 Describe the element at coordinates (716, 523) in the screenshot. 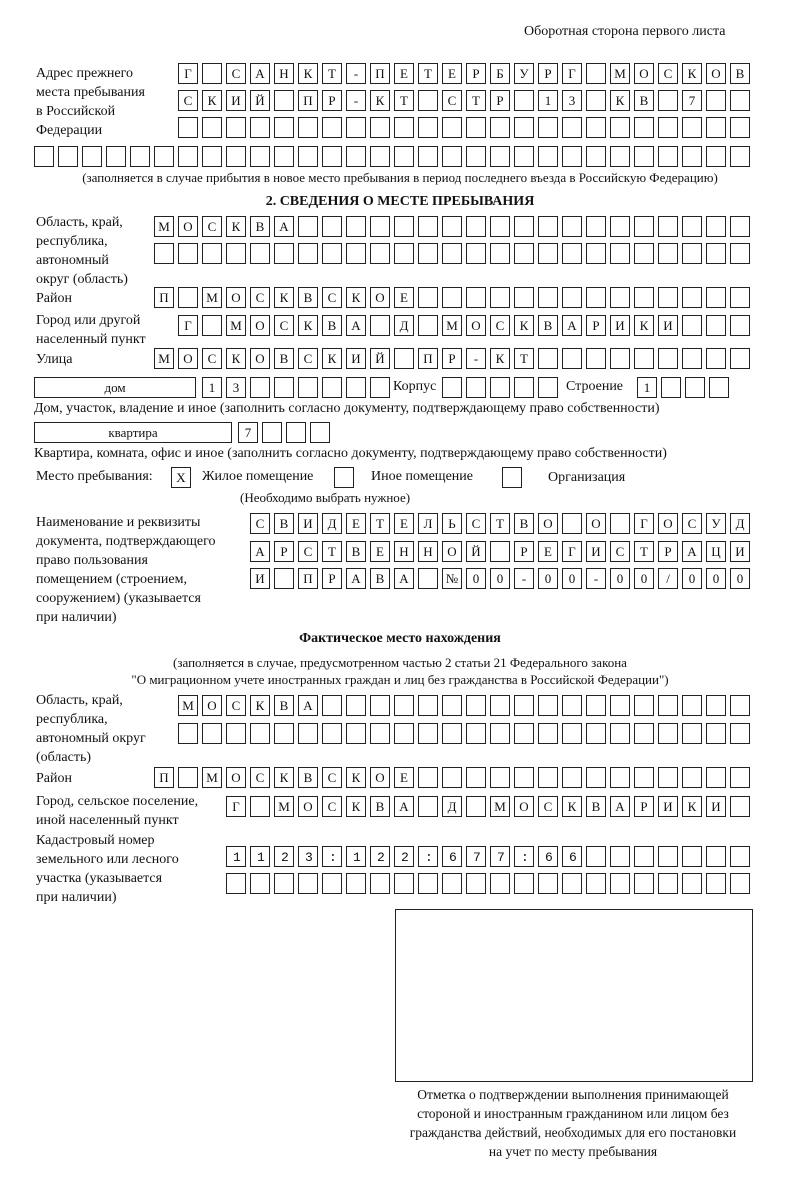

I see `char-cell: У` at that location.